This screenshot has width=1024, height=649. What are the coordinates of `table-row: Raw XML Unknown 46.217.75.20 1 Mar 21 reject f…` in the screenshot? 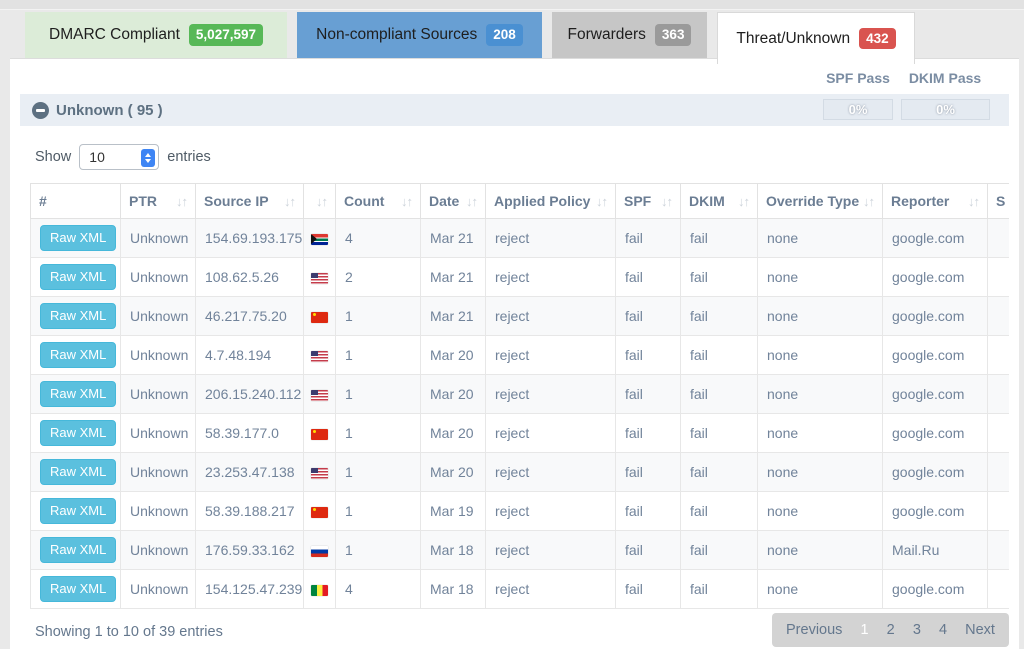 It's located at (519, 316).